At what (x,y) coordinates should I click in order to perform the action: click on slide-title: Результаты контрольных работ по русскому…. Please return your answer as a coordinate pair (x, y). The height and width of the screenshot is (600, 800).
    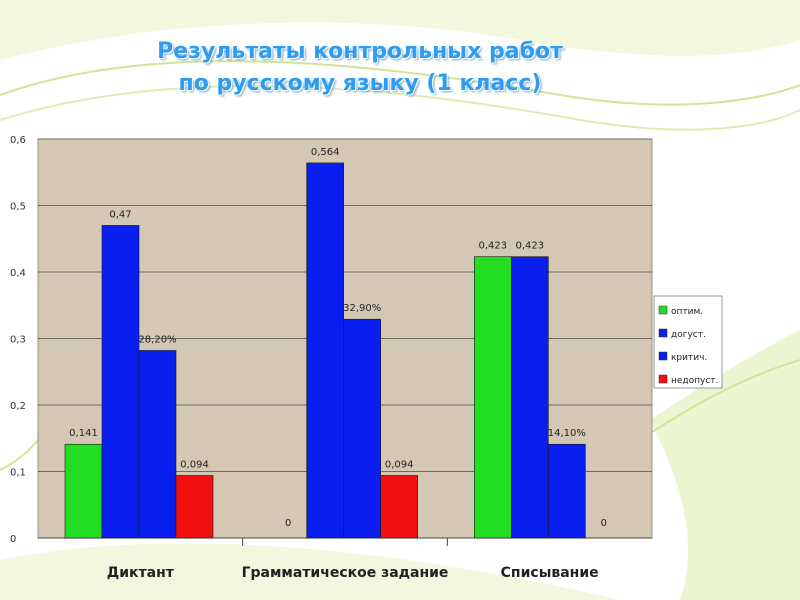
    Looking at the image, I should click on (360, 68).